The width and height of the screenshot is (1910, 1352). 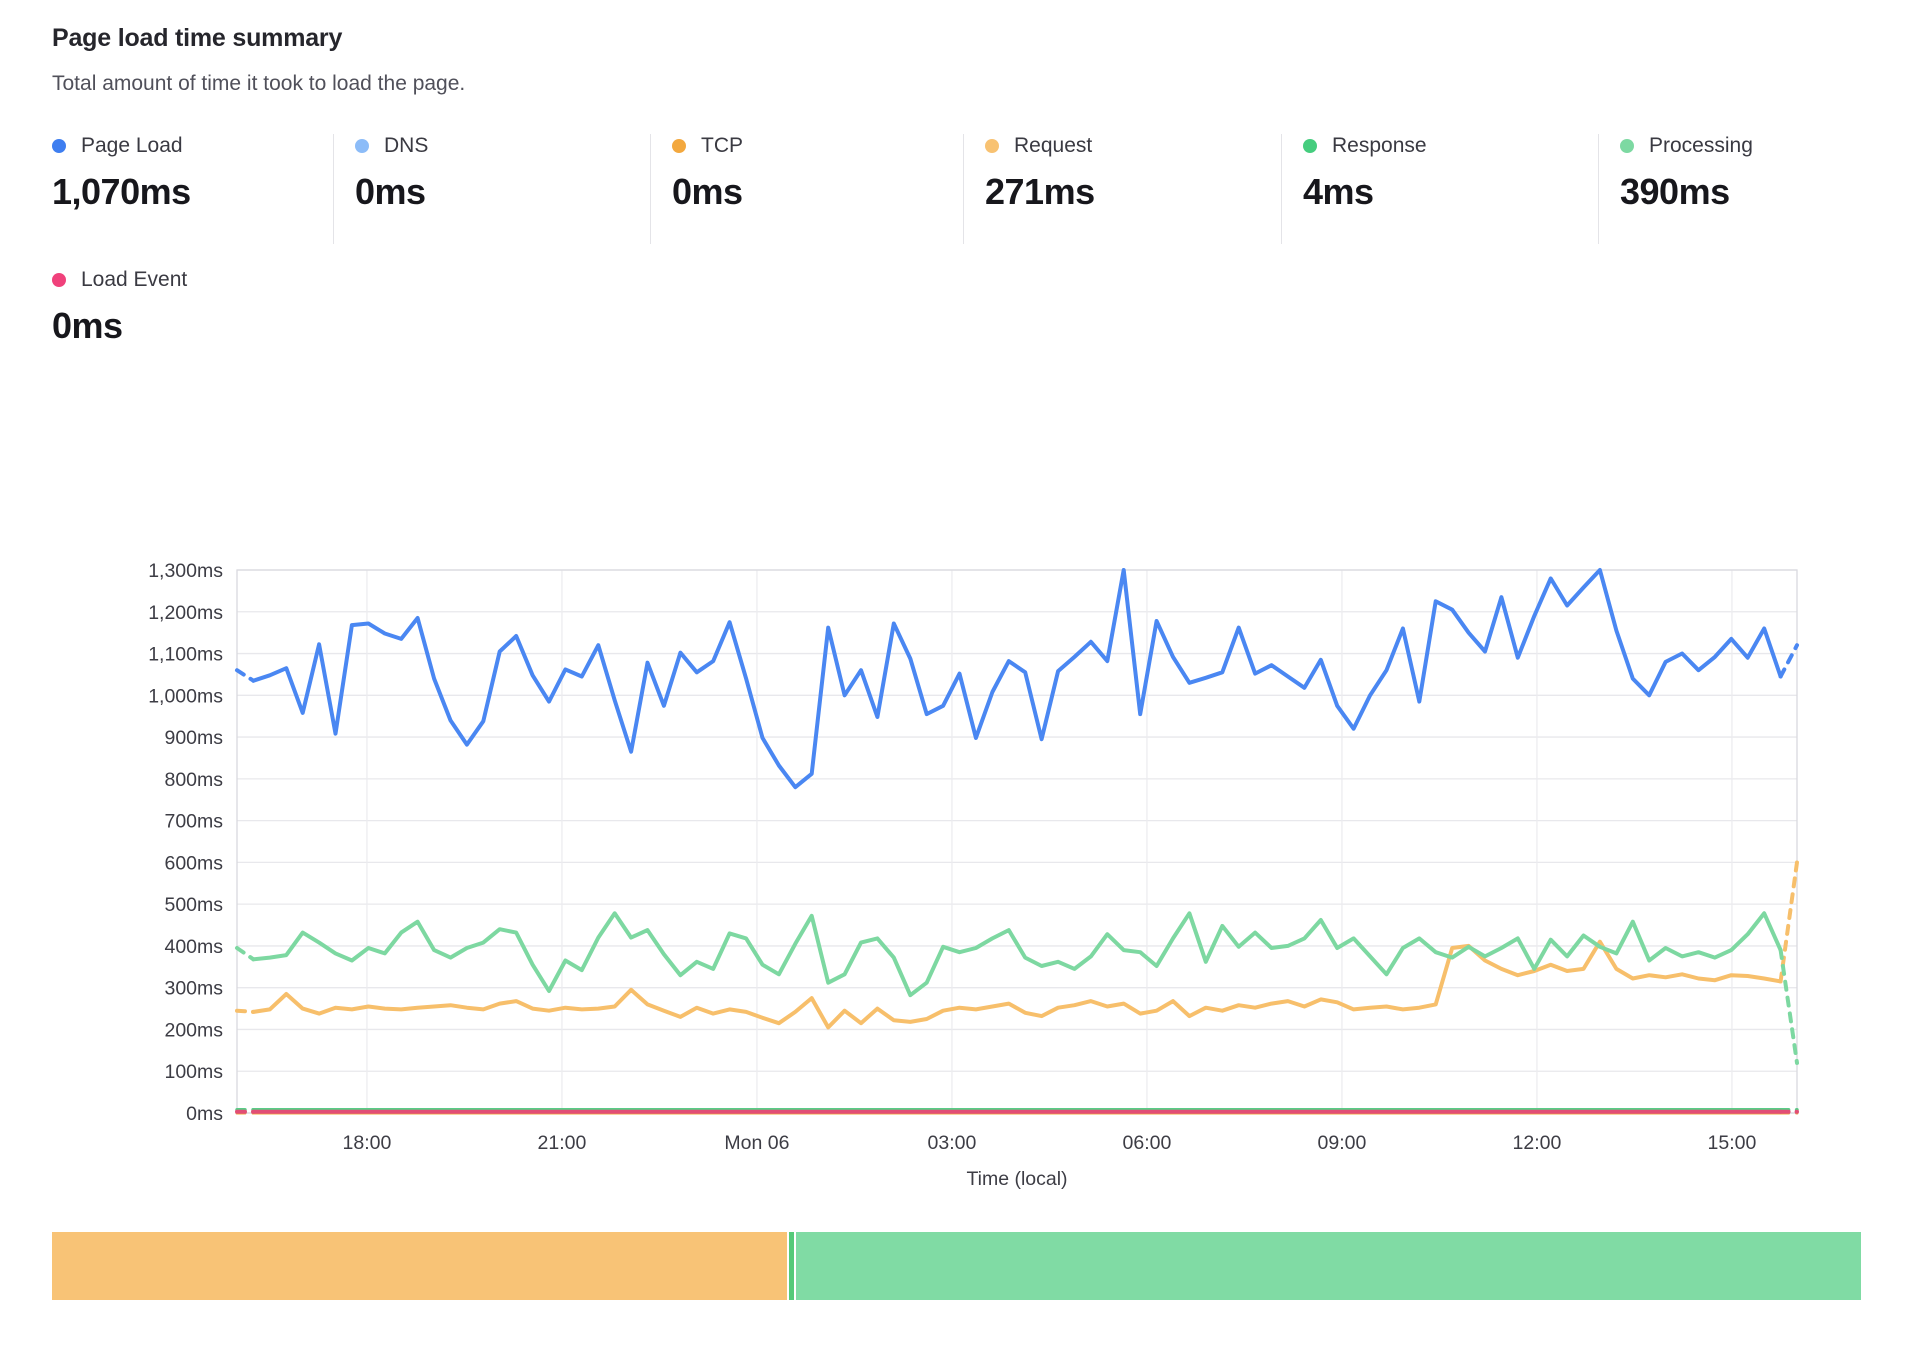 What do you see at coordinates (121, 191) in the screenshot?
I see `metric-value: 1,070ms` at bounding box center [121, 191].